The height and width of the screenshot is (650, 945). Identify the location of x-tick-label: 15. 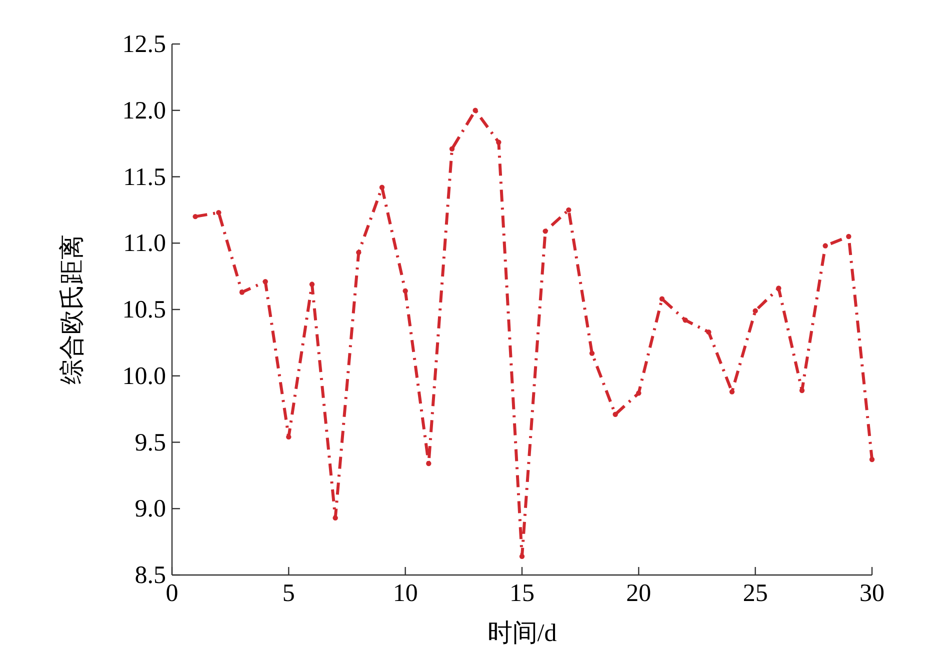
(522, 593).